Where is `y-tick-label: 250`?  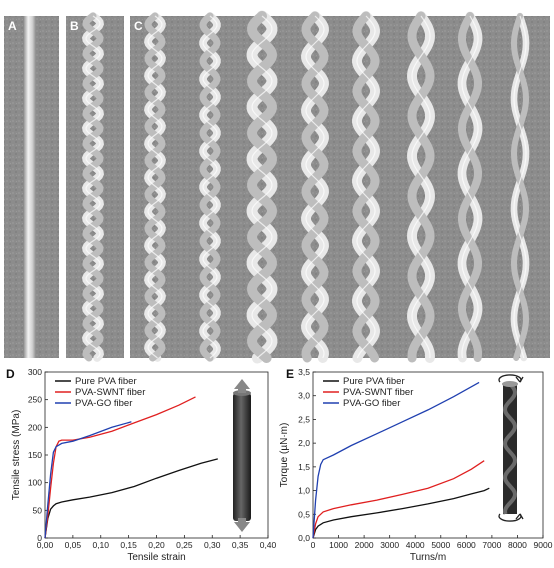
y-tick-label: 250 is located at coordinates (35, 400).